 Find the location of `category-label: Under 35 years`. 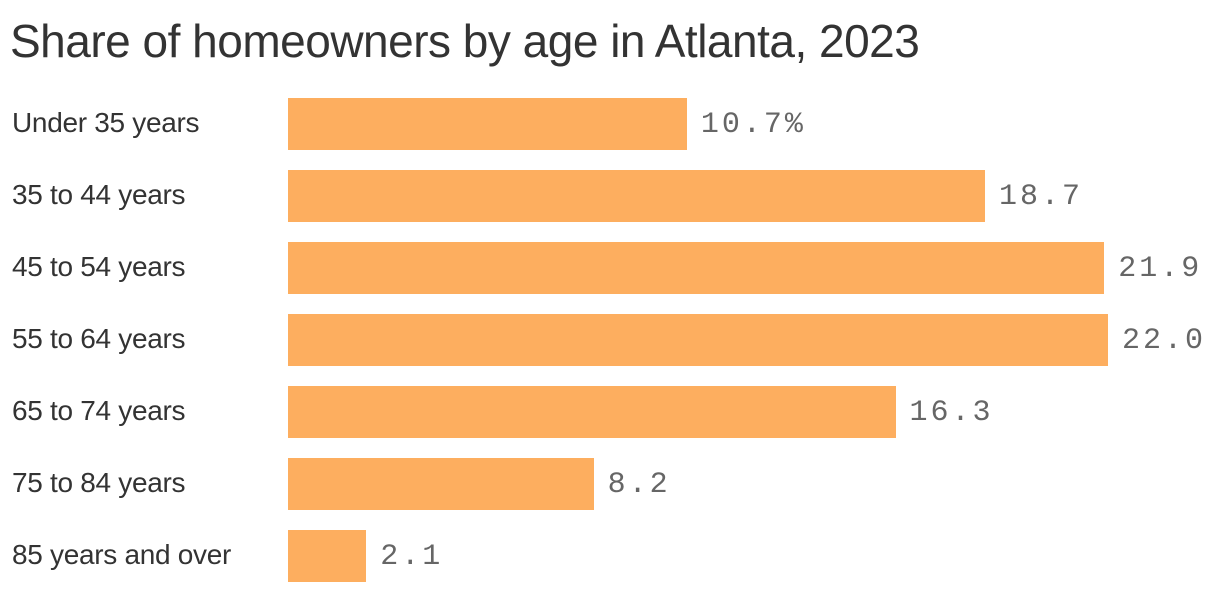

category-label: Under 35 years is located at coordinates (106, 122).